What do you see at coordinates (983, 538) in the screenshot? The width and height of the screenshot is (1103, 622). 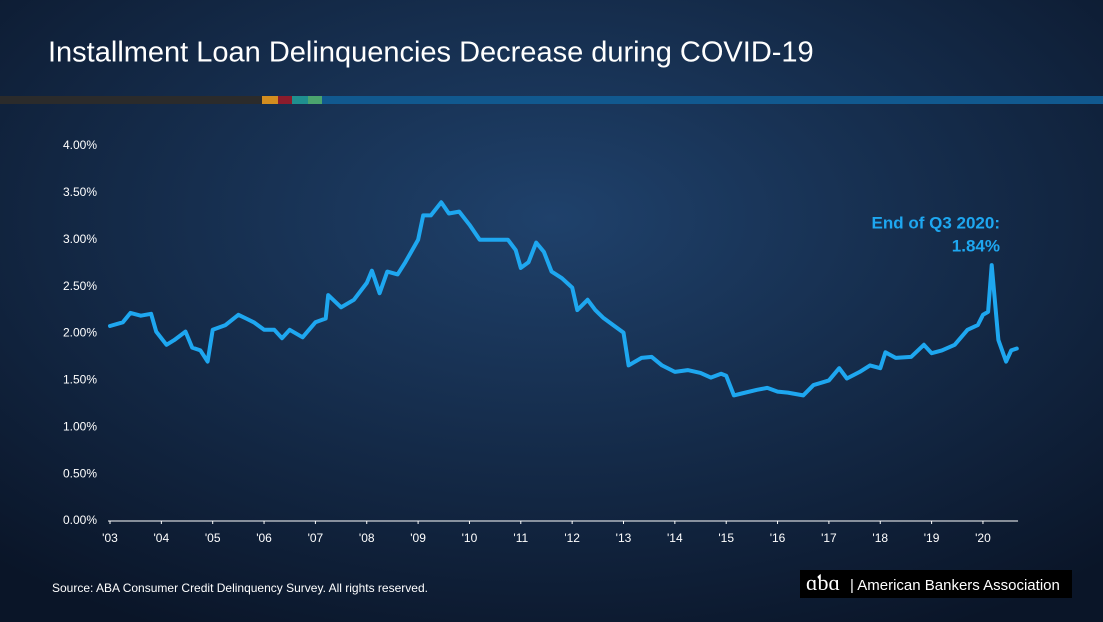 I see `x-tick-label: '20` at bounding box center [983, 538].